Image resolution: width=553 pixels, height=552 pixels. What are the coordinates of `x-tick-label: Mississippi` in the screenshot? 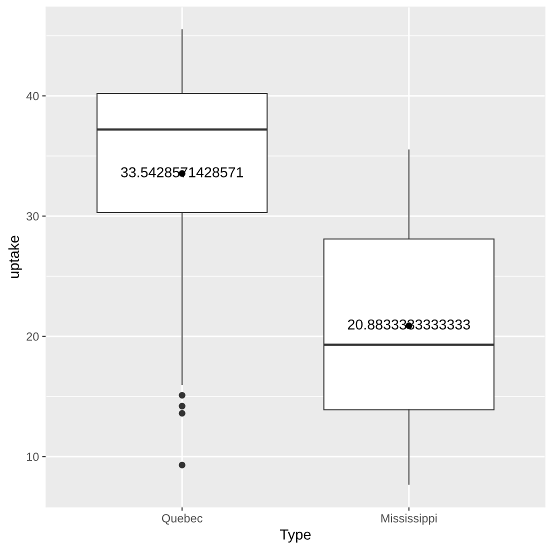 It's located at (409, 519).